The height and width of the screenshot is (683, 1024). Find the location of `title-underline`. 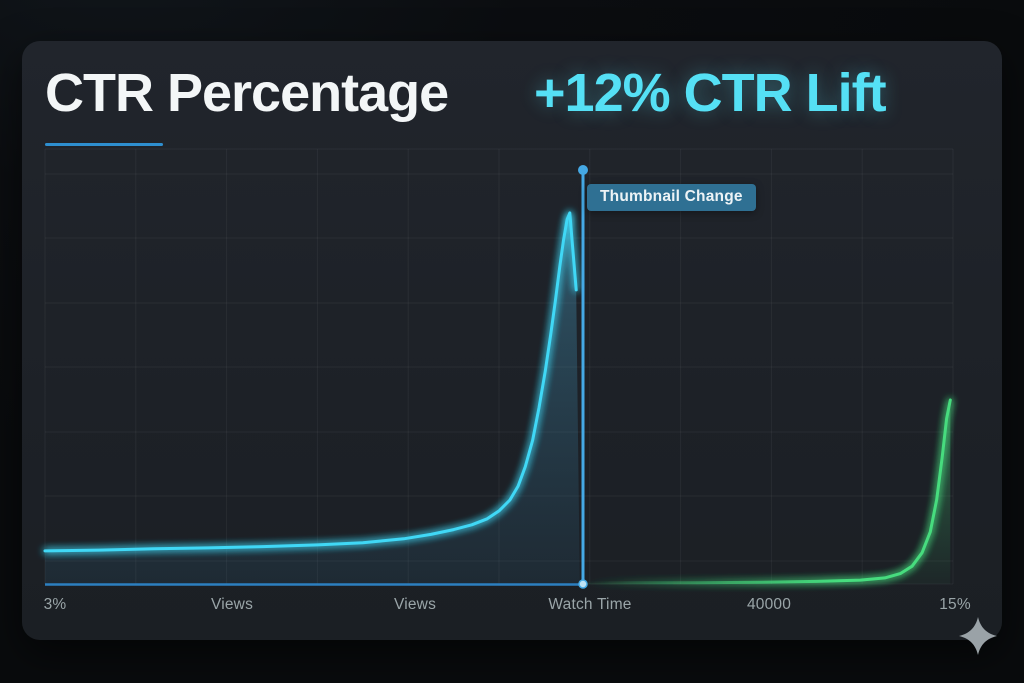

title-underline is located at coordinates (104, 144).